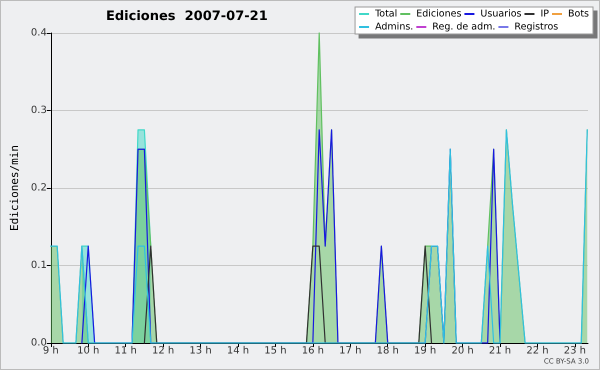  Describe the element at coordinates (387, 351) in the screenshot. I see `x-tick-label: 18 h` at that location.